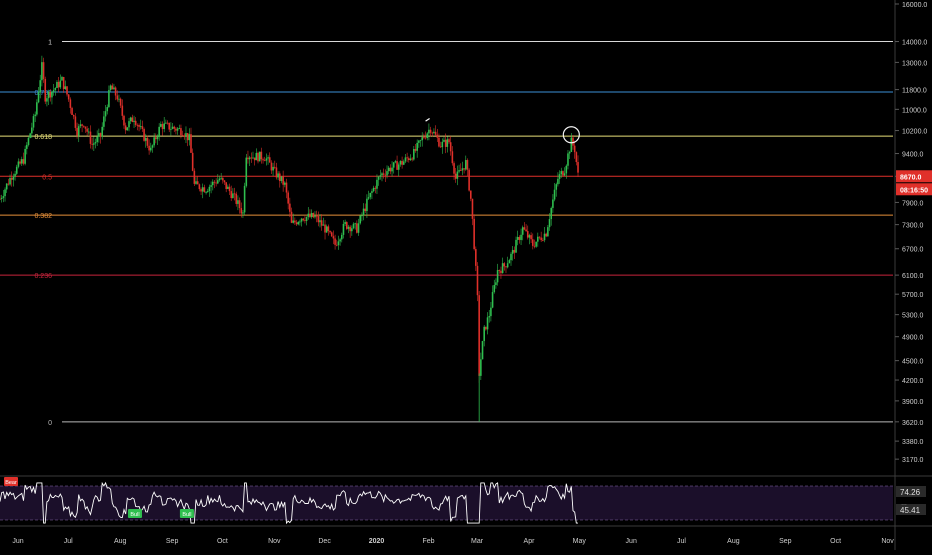  What do you see at coordinates (913, 442) in the screenshot?
I see `price-tick-label-19: 3380.0` at bounding box center [913, 442].